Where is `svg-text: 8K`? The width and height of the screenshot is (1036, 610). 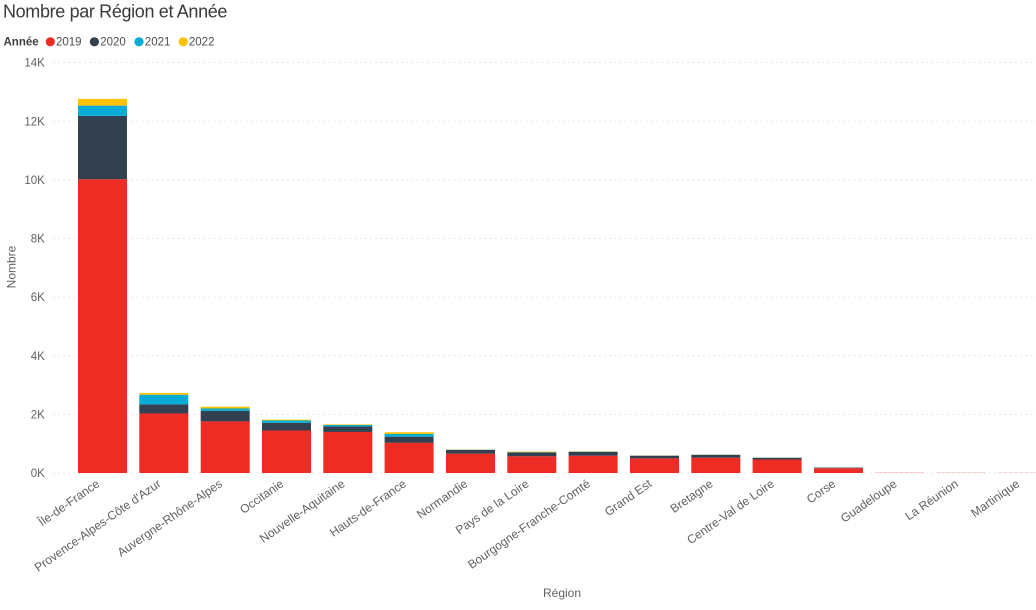 svg-text: 8K is located at coordinates (38, 240).